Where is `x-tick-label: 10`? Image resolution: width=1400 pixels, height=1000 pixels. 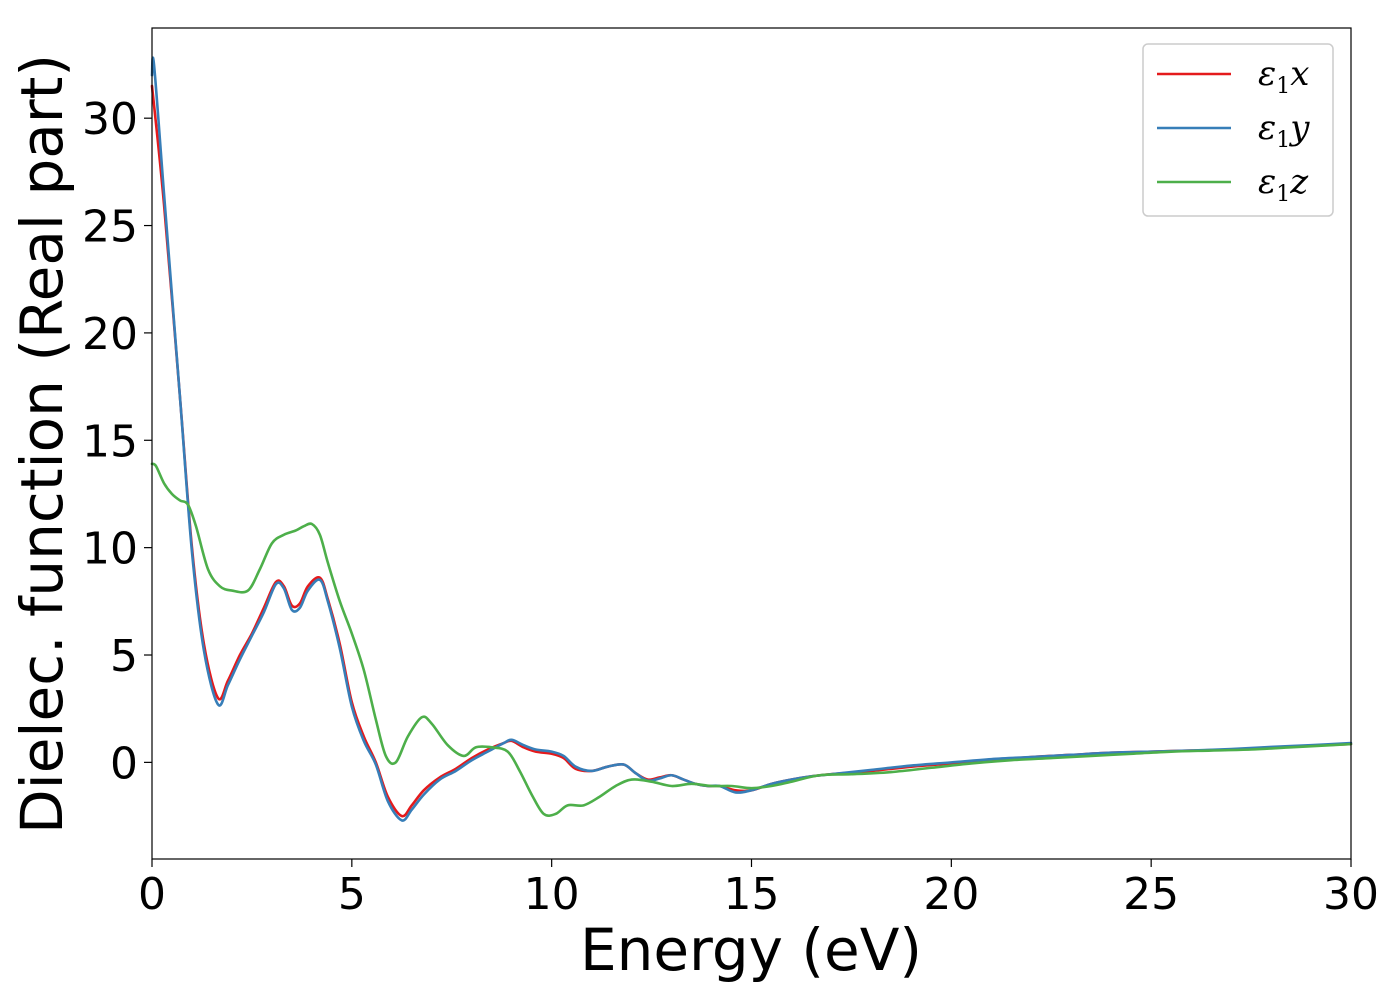 x-tick-label: 10 is located at coordinates (552, 894).